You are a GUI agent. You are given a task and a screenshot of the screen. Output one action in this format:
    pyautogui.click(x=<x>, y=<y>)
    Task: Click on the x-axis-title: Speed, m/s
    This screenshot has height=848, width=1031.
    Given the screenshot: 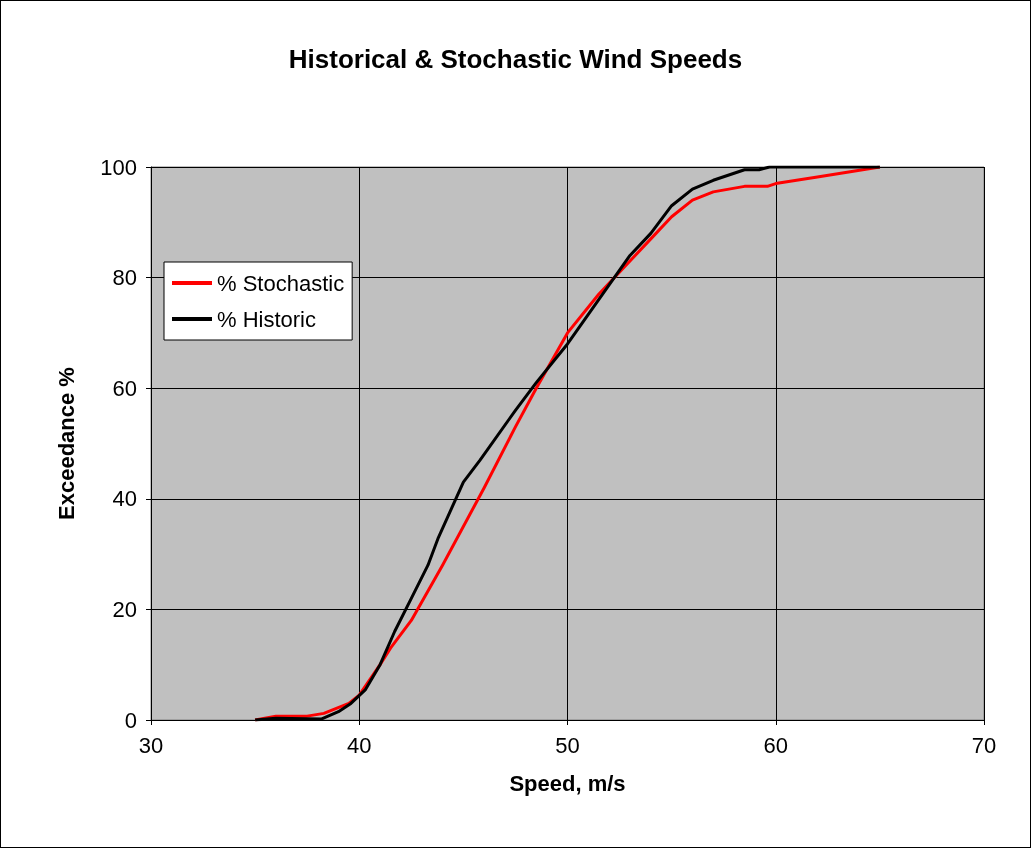 What is the action you would take?
    pyautogui.click(x=567, y=783)
    